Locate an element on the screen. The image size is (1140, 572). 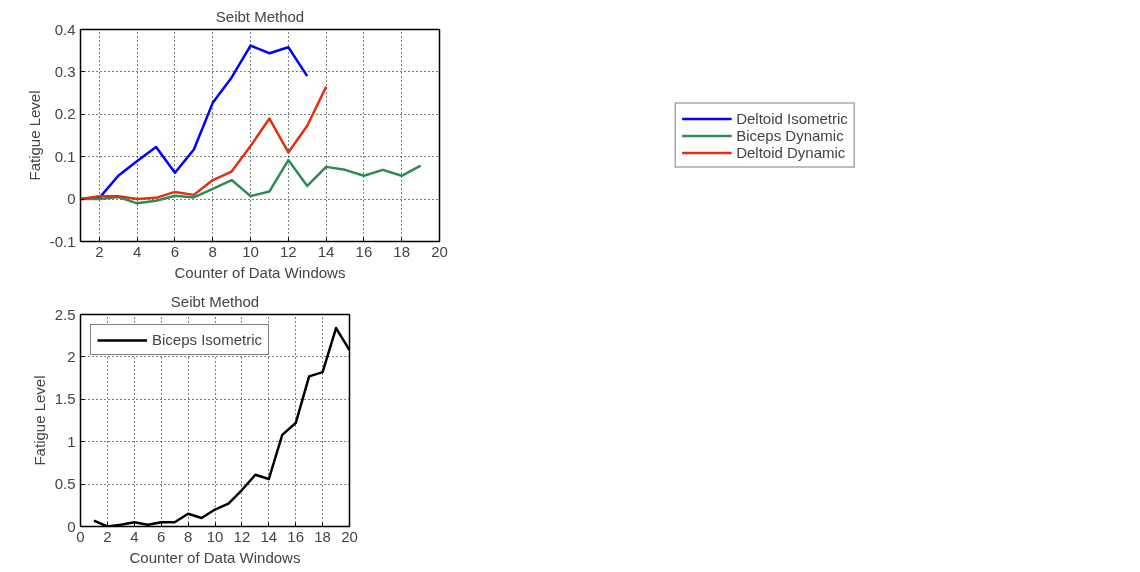
y-tick-label: 0.2 is located at coordinates (65, 114).